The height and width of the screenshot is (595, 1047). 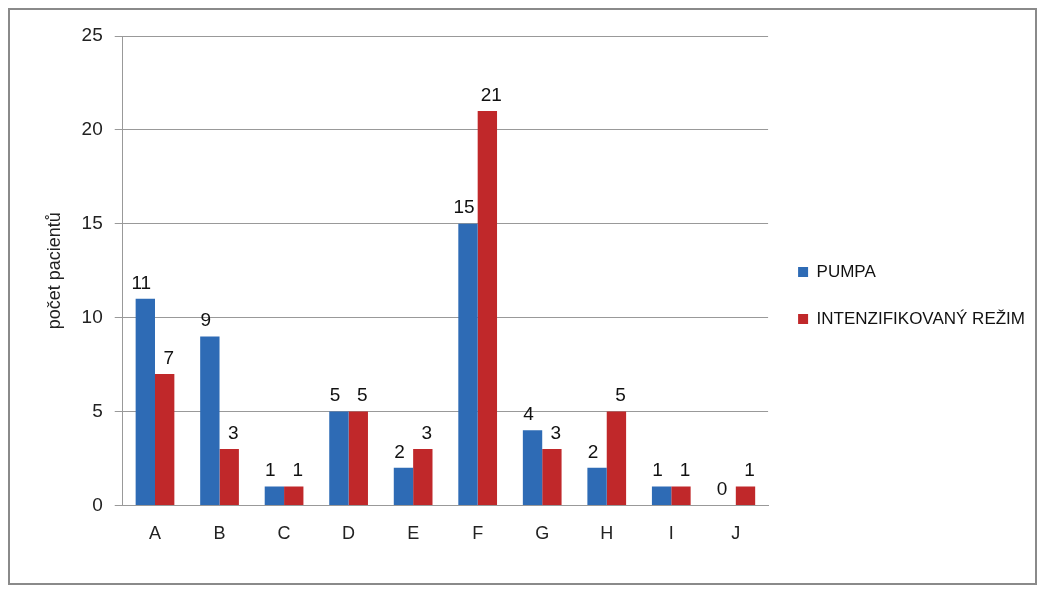 I want to click on legend-label: PUMPA, so click(x=846, y=271).